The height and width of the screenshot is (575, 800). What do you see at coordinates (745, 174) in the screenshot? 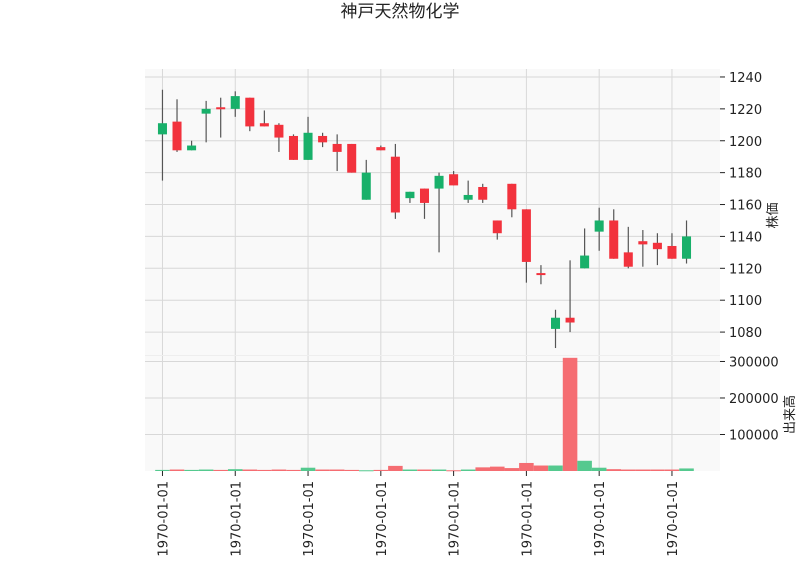
I see `price-tick-label: 1180` at bounding box center [745, 174].